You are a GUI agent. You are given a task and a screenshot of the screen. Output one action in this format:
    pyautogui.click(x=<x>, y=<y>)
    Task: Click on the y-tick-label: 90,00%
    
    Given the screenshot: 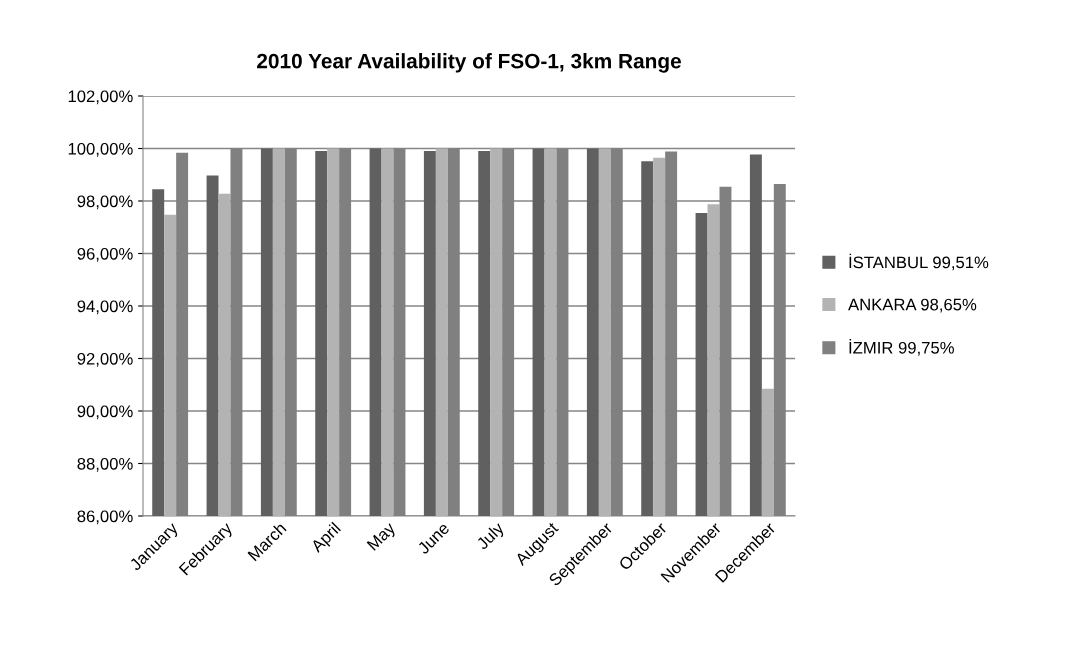 What is the action you would take?
    pyautogui.click(x=105, y=412)
    